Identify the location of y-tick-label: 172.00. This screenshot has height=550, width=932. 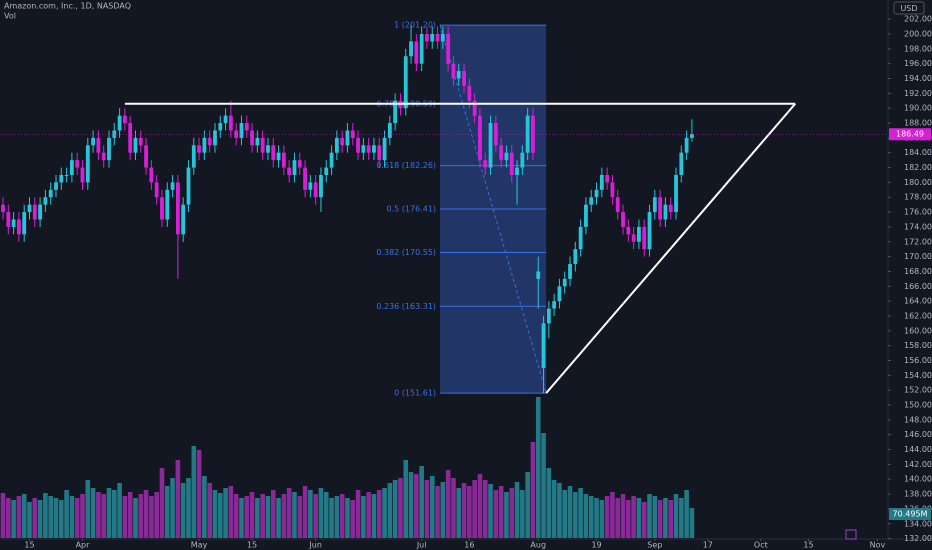
(918, 241).